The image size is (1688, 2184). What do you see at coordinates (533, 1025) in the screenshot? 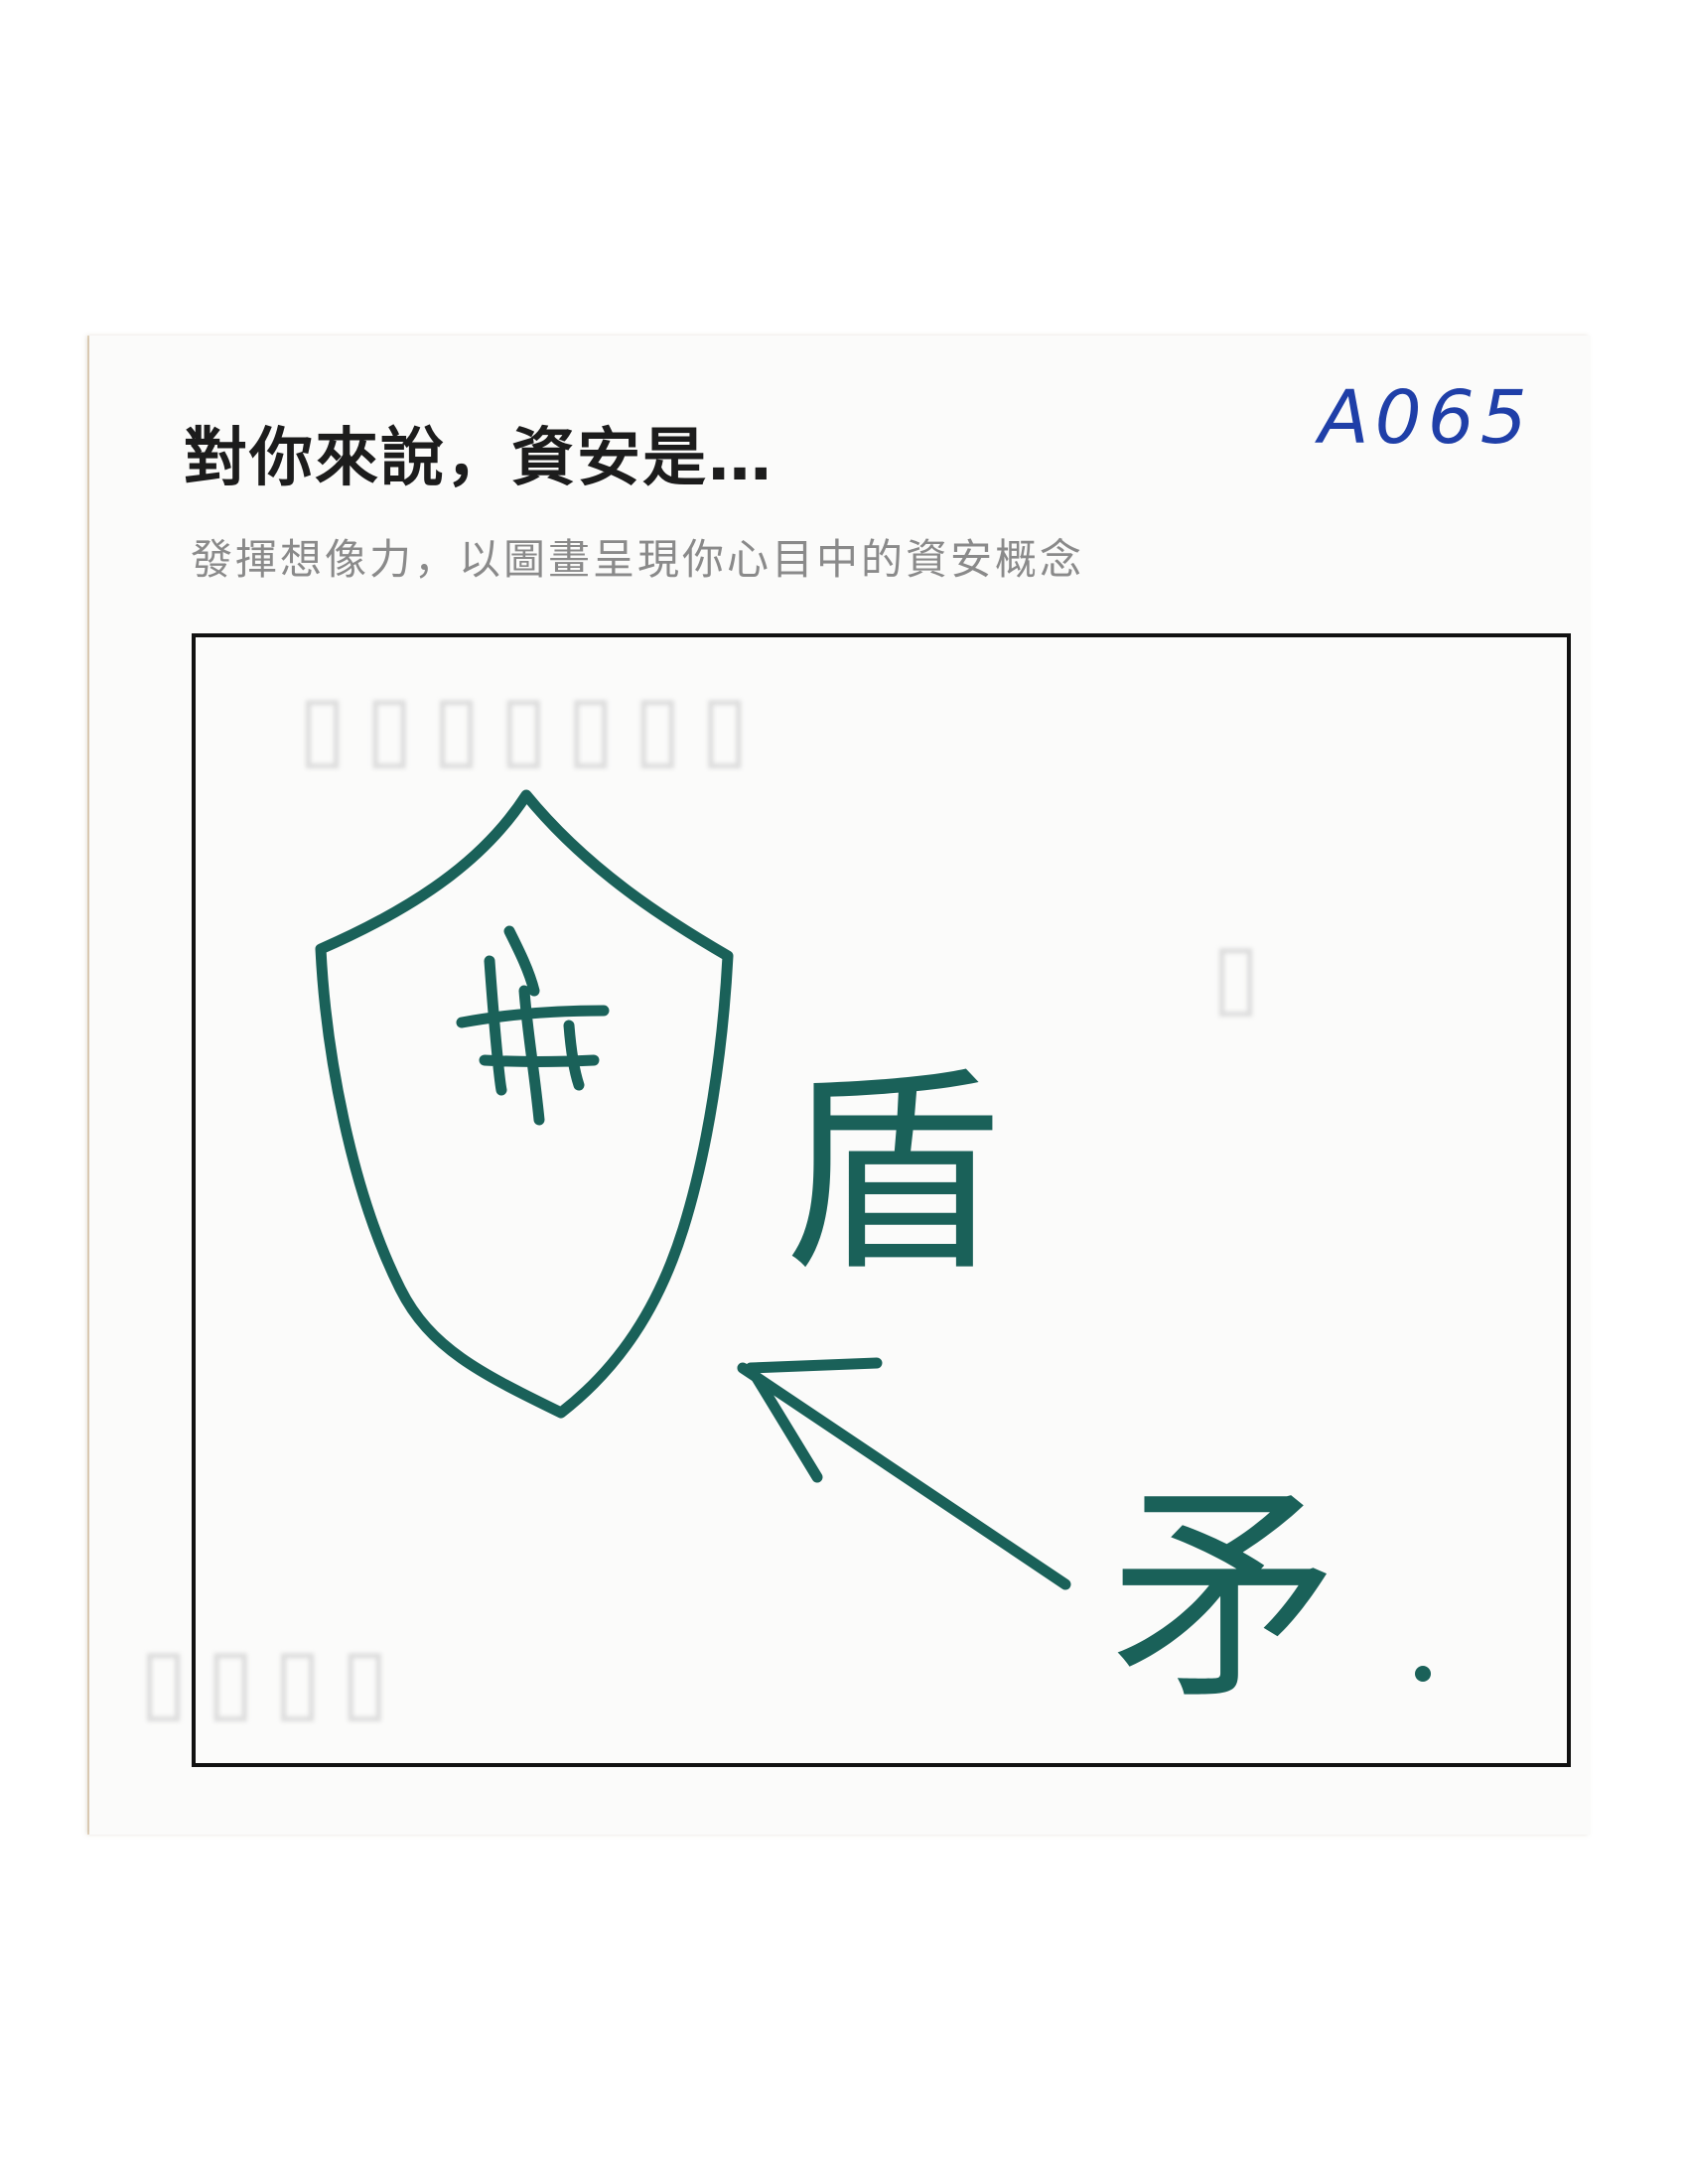
I see `cross-icon` at bounding box center [533, 1025].